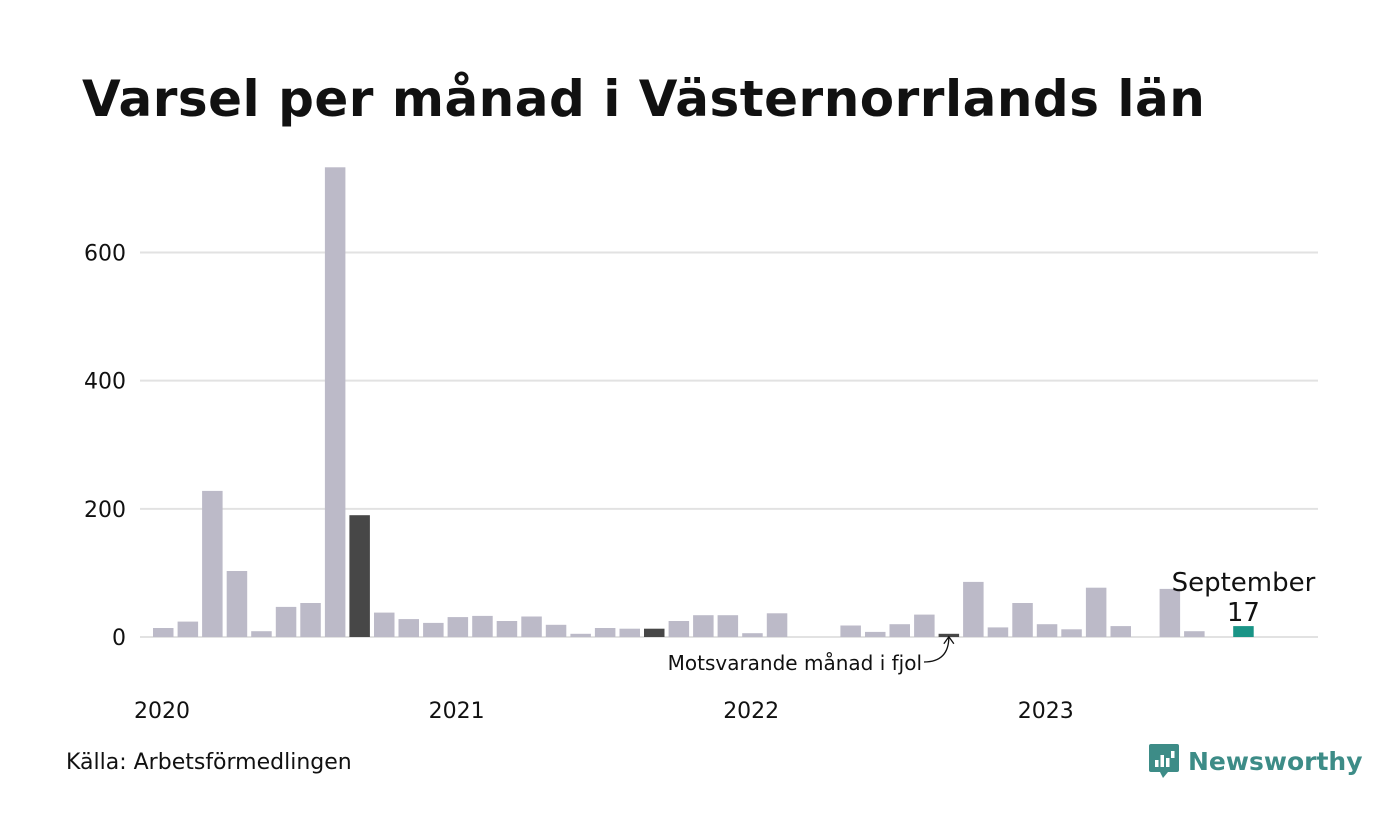  I want to click on newsworthy-logo-icon, so click(1164, 761).